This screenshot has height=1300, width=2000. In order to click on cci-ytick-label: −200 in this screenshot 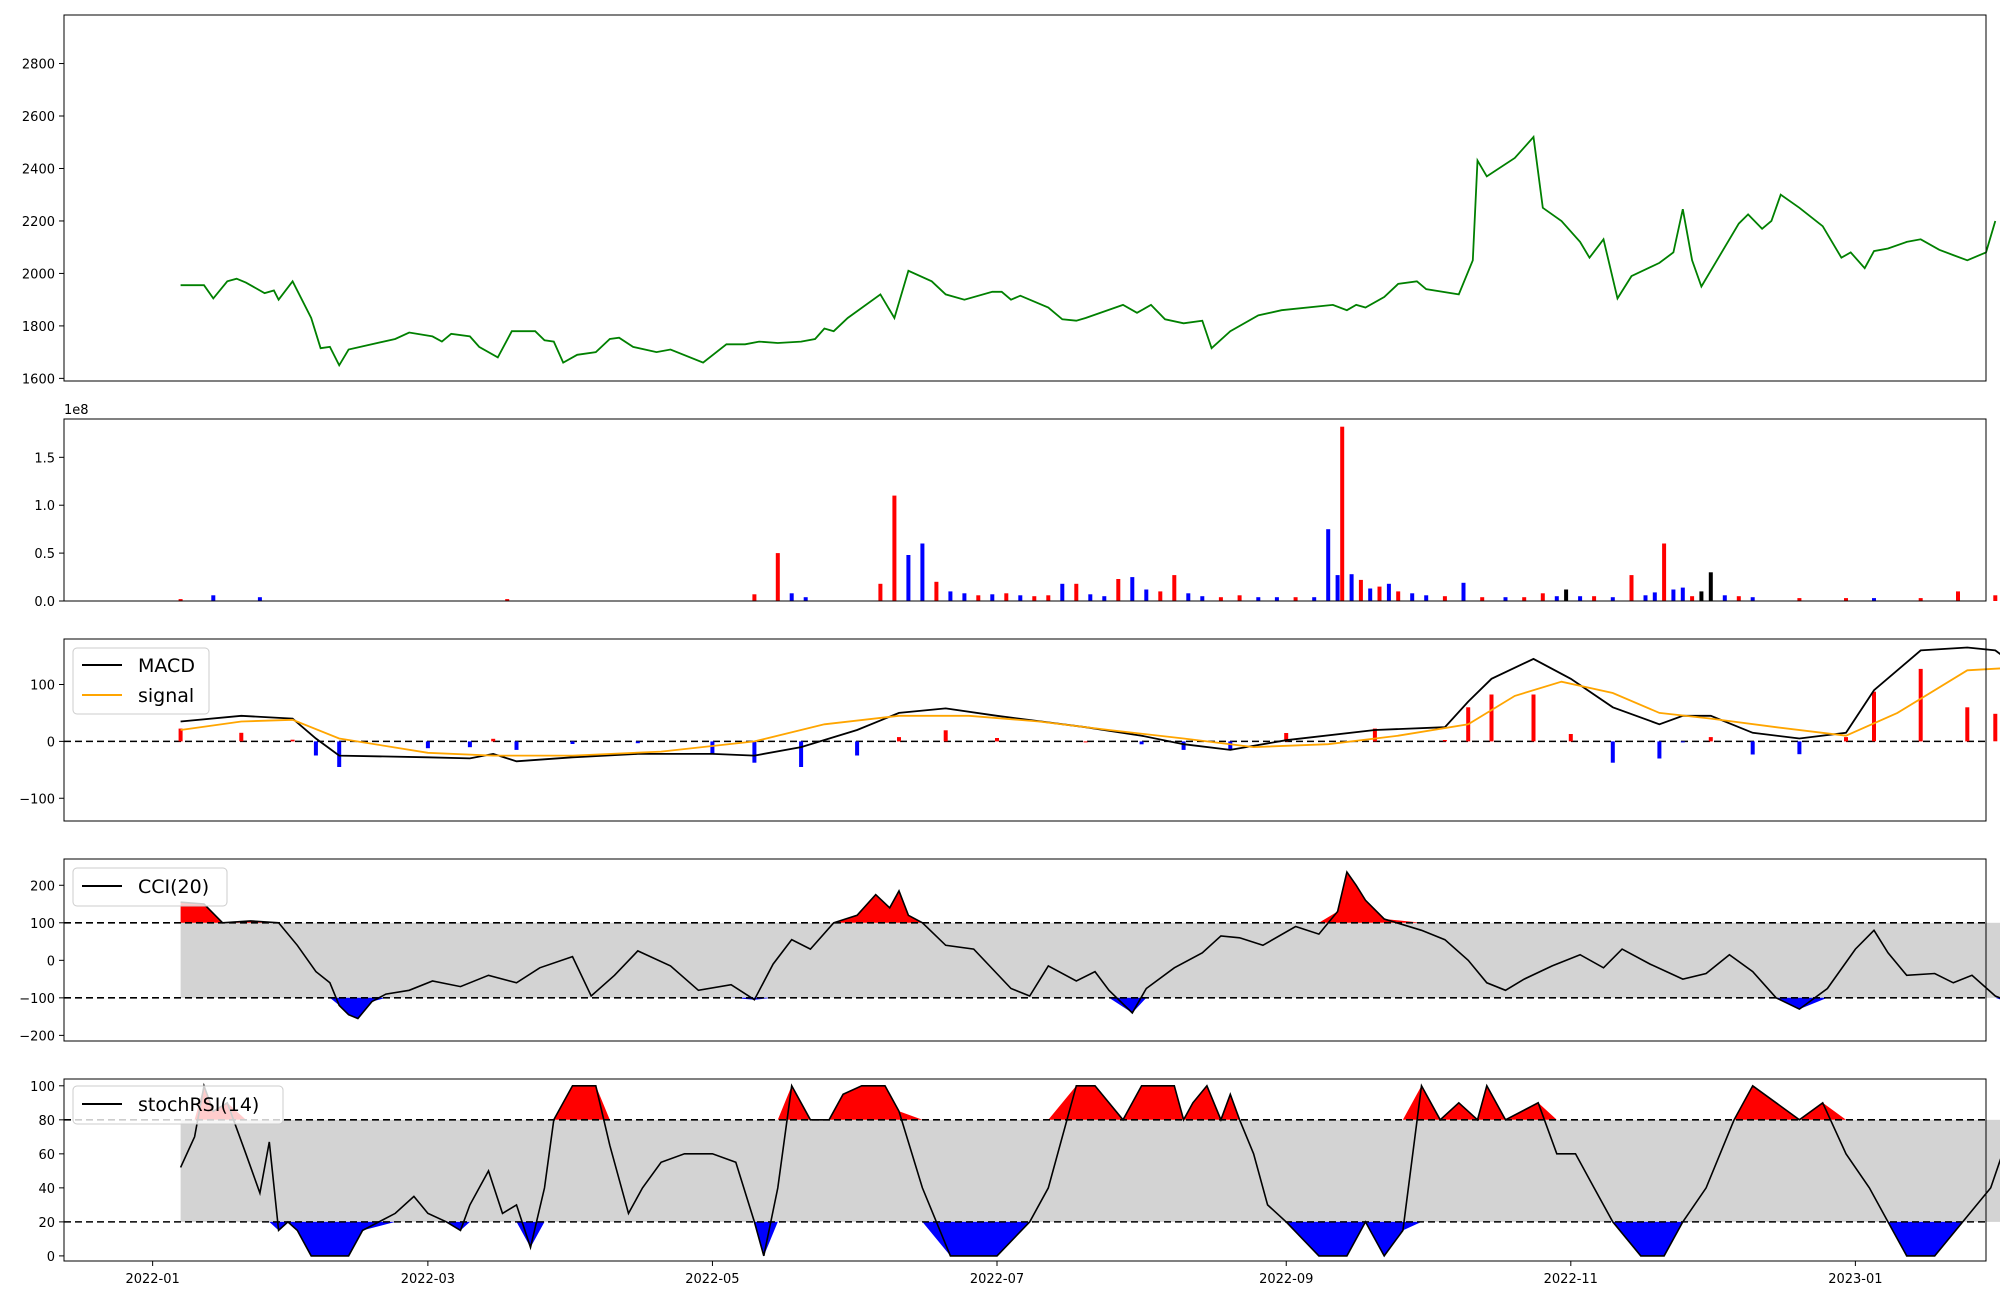, I will do `click(37, 1036)`.